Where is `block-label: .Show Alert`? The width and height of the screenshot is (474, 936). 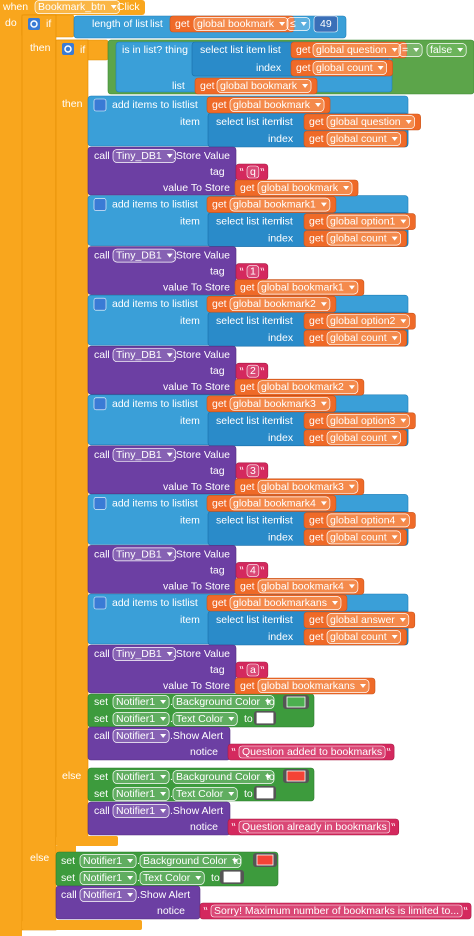
block-label: .Show Alert is located at coordinates (163, 895).